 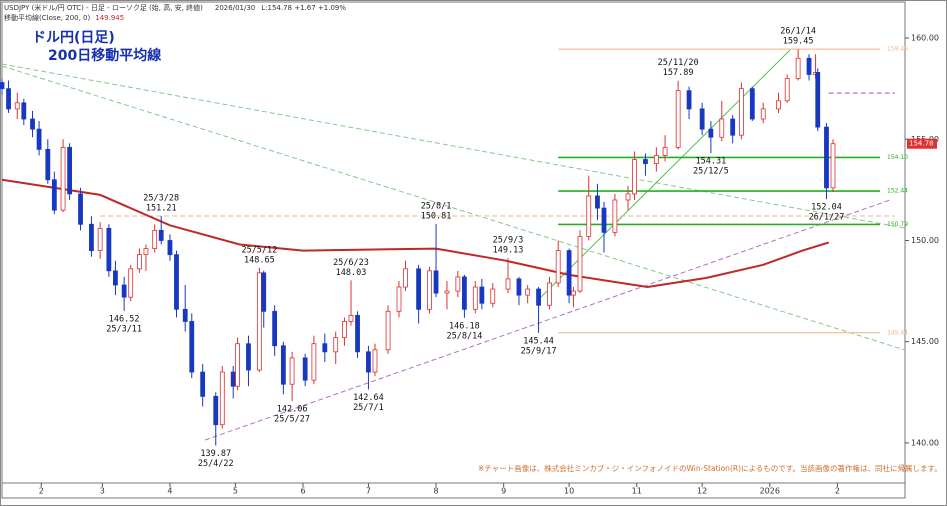 I want to click on level-label: 159.45, so click(x=897, y=49).